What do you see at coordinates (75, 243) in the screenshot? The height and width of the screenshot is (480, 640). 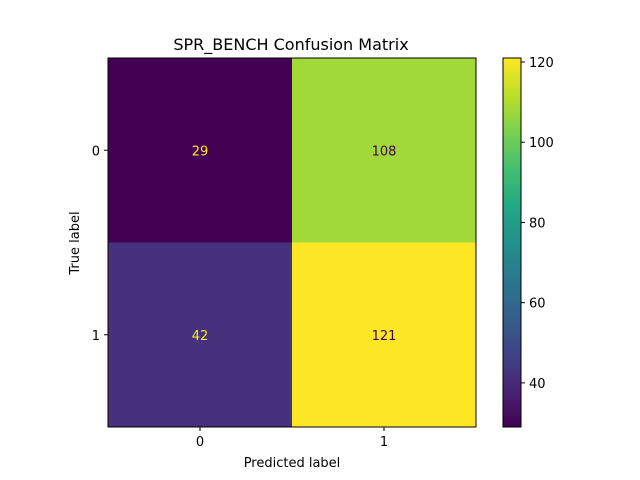 I see `y-axis-label: True label` at bounding box center [75, 243].